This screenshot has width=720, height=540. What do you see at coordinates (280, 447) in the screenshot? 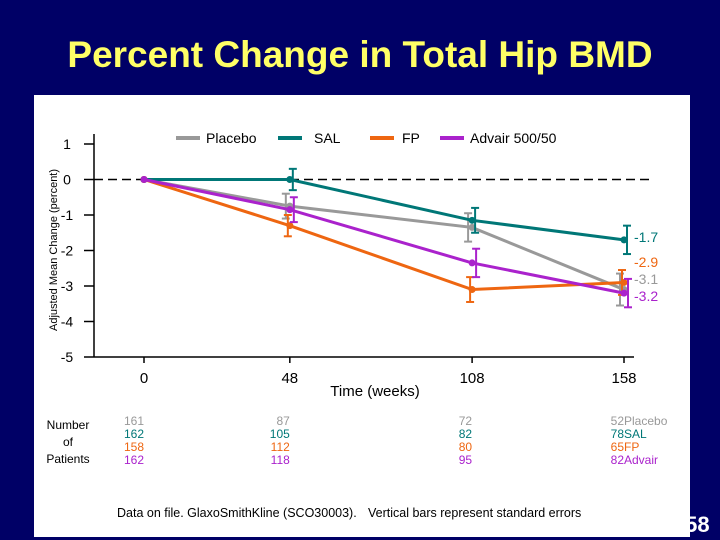
I see `patients-count: 112` at bounding box center [280, 447].